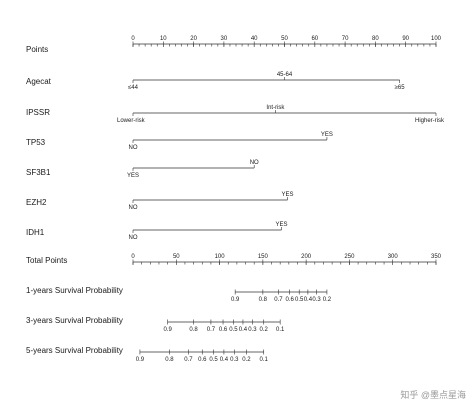 Image resolution: width=474 pixels, height=410 pixels. I want to click on tick-label-points: 10, so click(163, 39).